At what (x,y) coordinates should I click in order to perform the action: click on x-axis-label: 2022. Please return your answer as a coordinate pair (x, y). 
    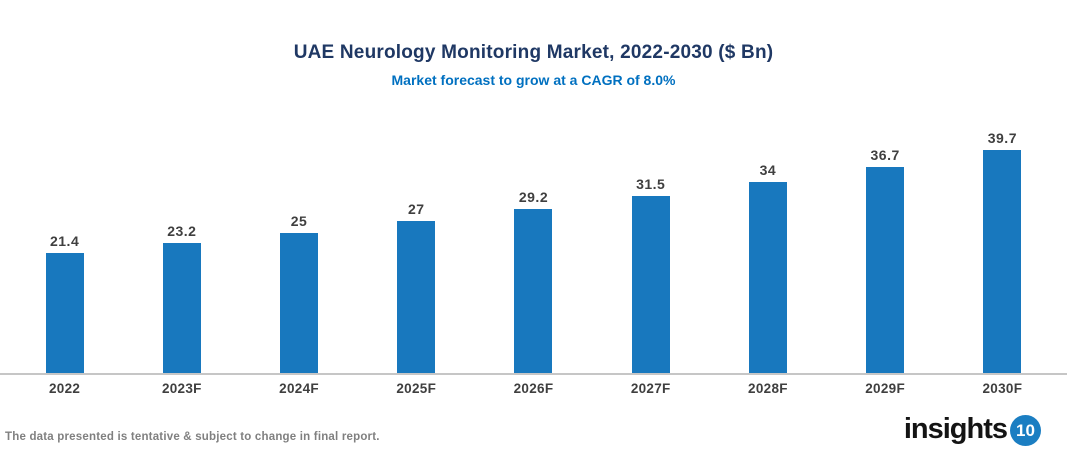
    Looking at the image, I should click on (64, 388).